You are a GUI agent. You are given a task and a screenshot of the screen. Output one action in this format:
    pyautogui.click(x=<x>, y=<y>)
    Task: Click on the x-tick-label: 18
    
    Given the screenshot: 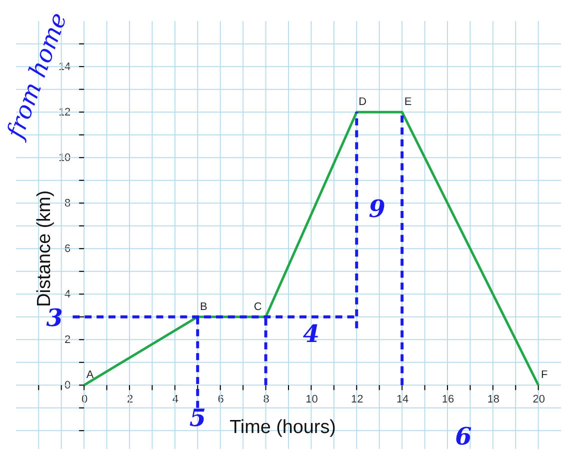 What is the action you would take?
    pyautogui.click(x=493, y=400)
    